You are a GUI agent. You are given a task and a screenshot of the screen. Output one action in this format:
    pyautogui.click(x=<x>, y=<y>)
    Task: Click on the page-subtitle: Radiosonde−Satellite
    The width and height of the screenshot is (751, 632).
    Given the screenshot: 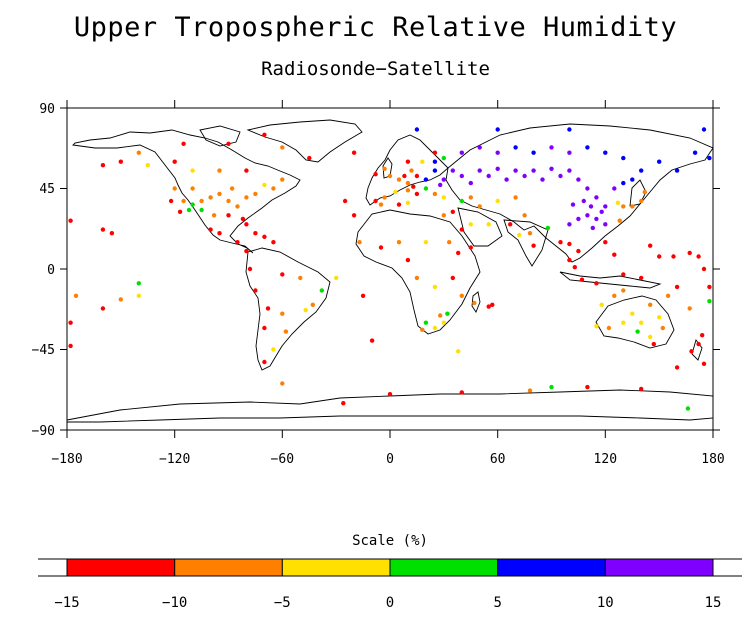 What is the action you would take?
    pyautogui.click(x=375, y=69)
    